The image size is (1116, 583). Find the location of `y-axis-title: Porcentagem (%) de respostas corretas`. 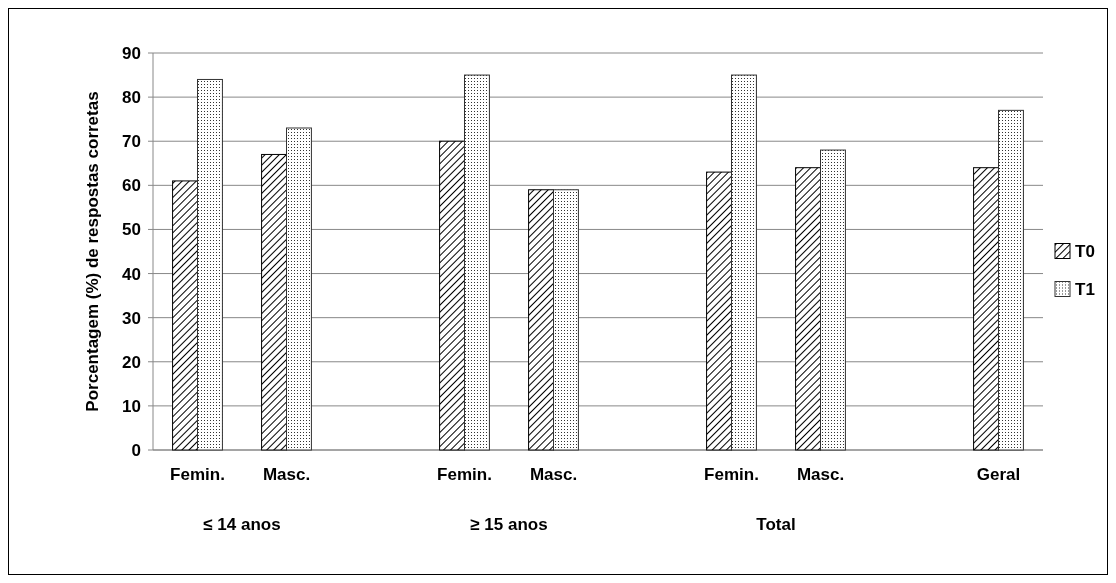

y-axis-title: Porcentagem (%) de respostas corretas is located at coordinates (92, 251).